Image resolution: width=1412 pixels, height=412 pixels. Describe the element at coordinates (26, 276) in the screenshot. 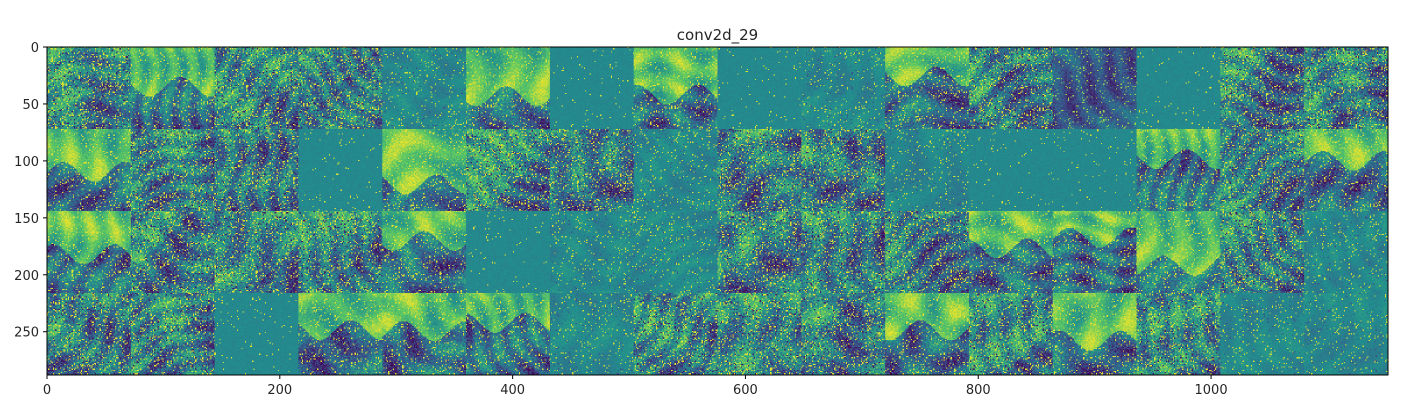

I see `y-tick-label: 200` at that location.